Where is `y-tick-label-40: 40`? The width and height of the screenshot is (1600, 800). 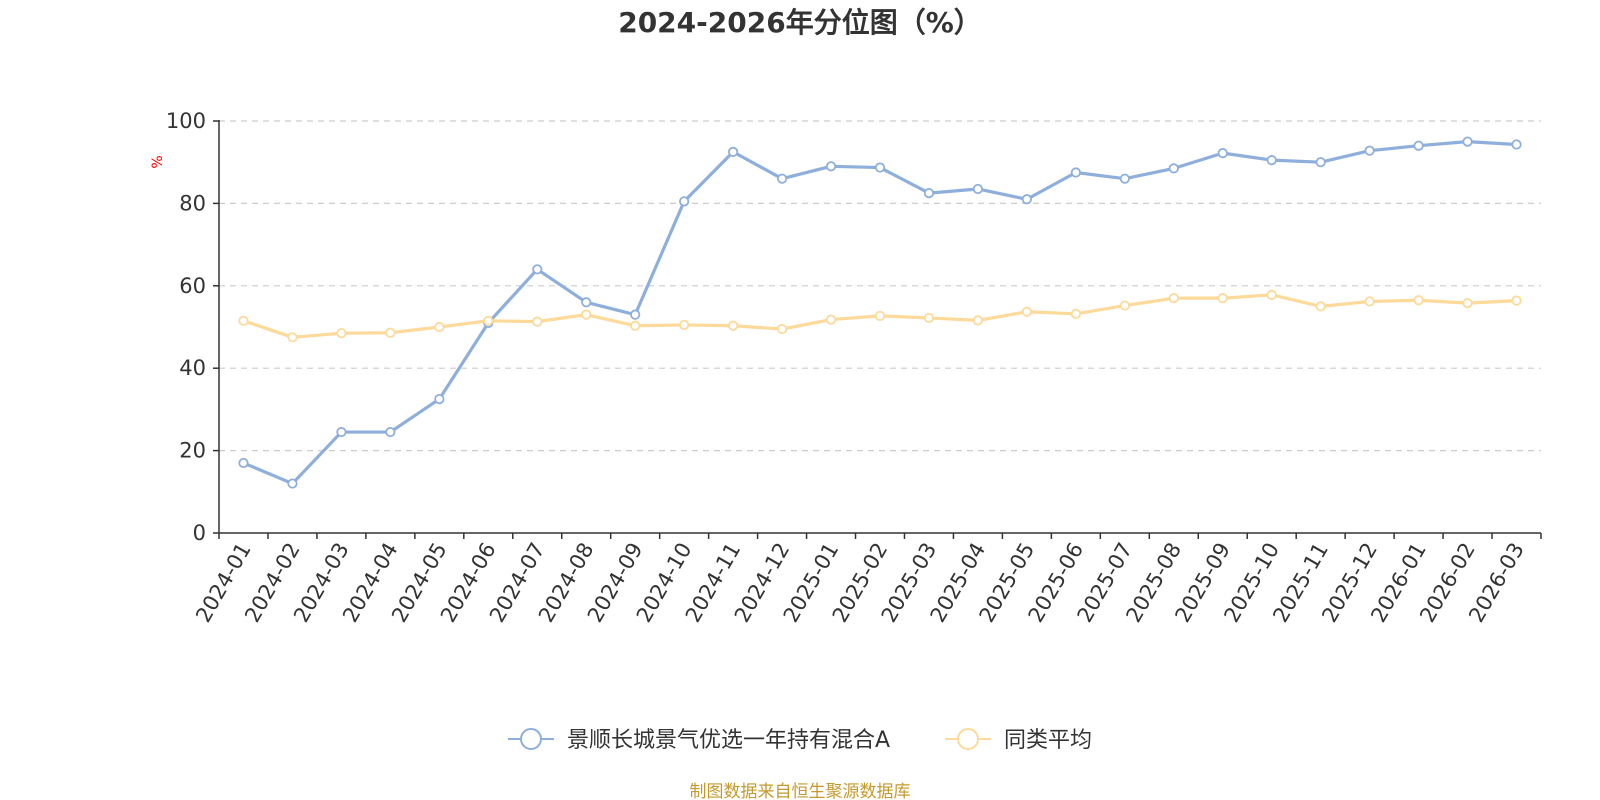 y-tick-label-40: 40 is located at coordinates (192, 368).